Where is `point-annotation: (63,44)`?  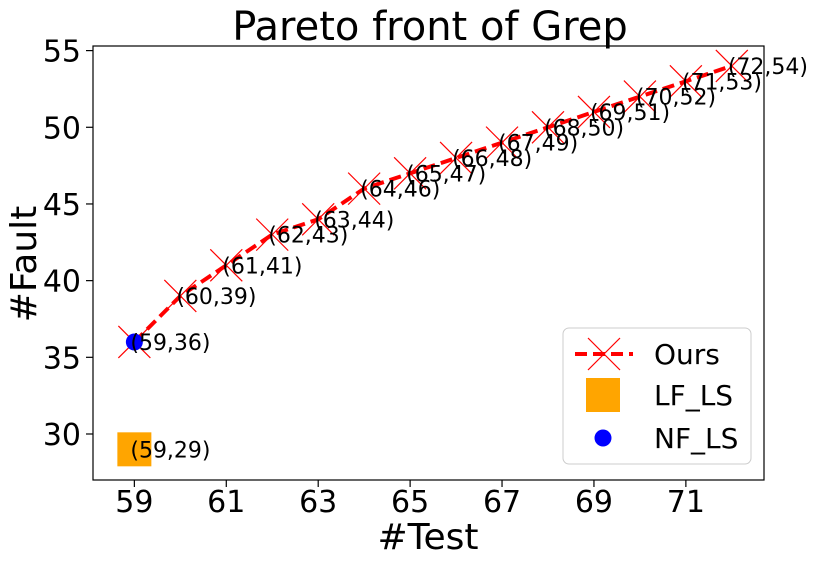 point-annotation: (63,44) is located at coordinates (354, 220).